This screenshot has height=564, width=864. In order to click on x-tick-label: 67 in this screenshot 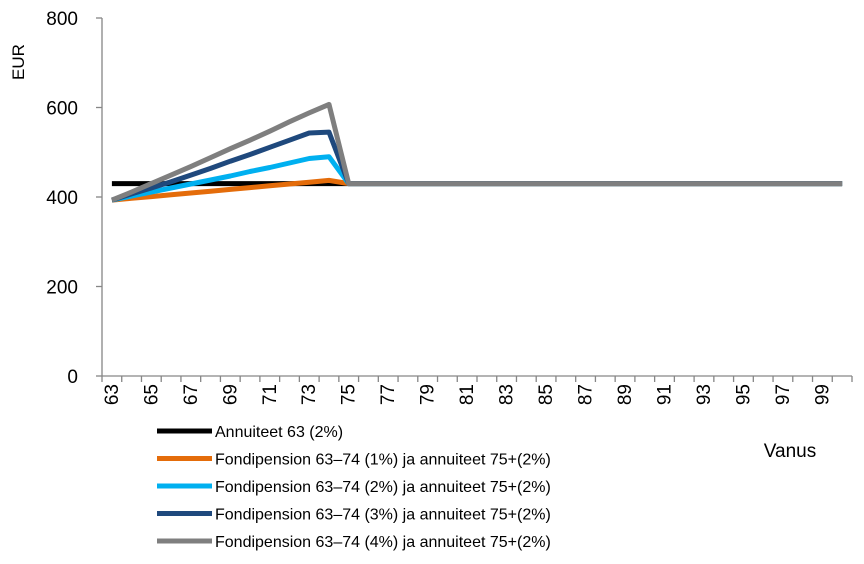, I will do `click(191, 394)`.